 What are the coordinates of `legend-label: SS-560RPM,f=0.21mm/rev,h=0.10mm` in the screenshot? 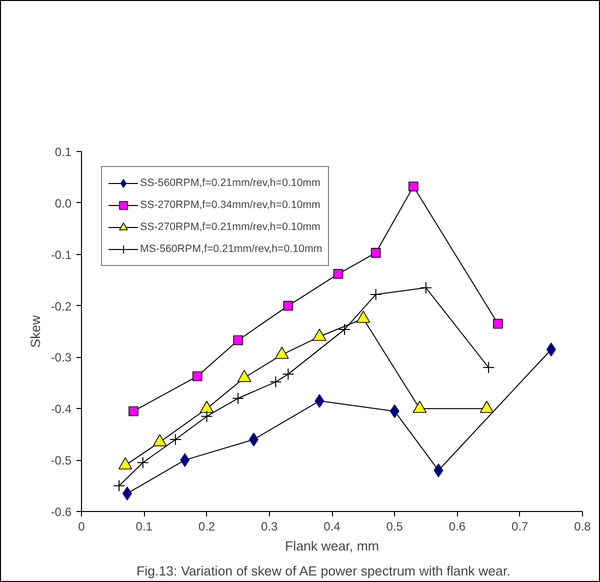 It's located at (230, 183).